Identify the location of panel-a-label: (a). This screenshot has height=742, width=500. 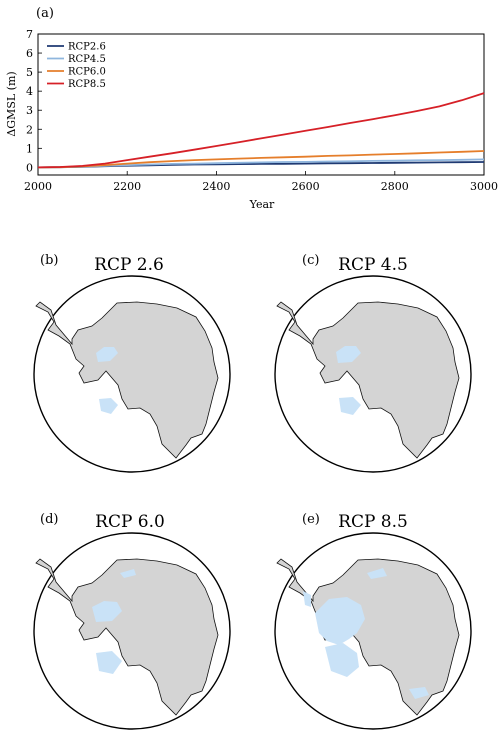
(45, 13).